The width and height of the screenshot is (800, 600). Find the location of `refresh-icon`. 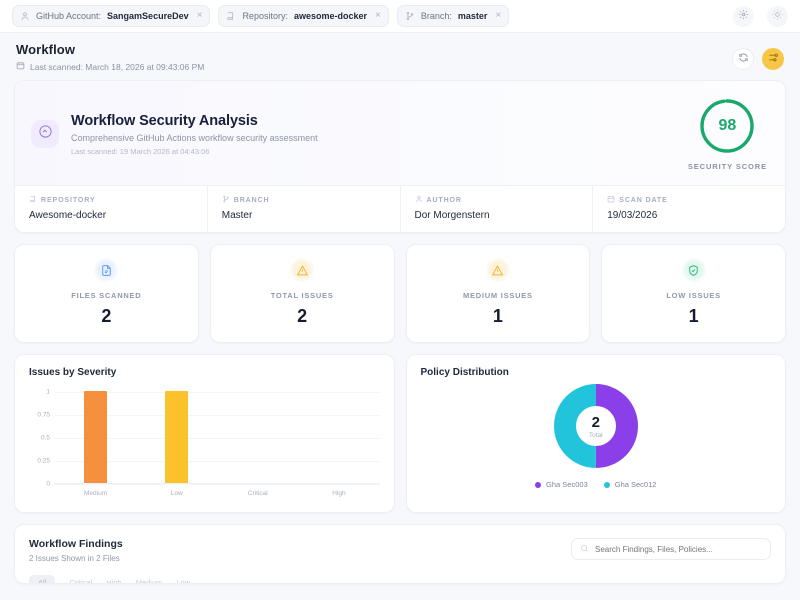

refresh-icon is located at coordinates (743, 59).